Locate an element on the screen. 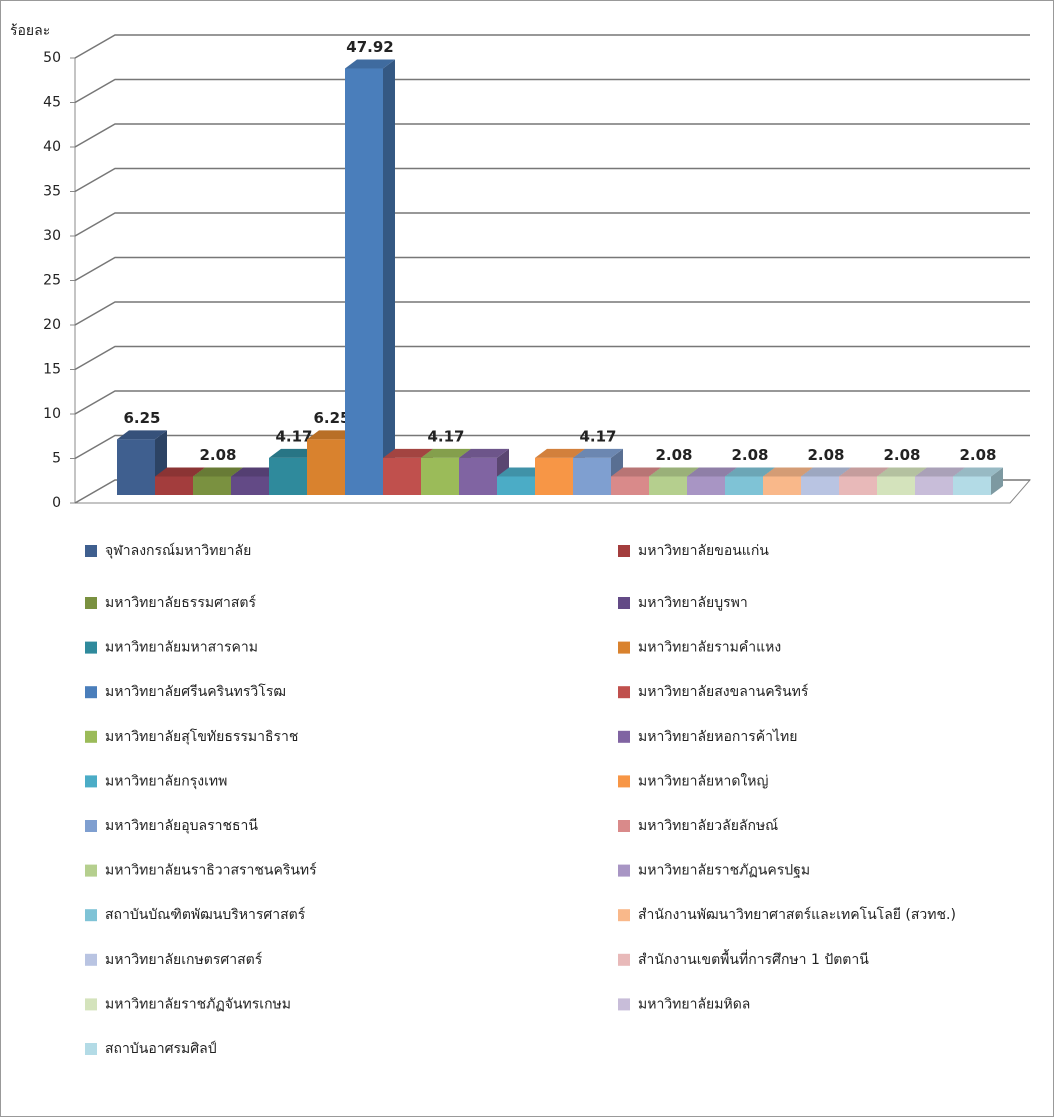 This screenshot has height=1117, width=1054. legend-label: มหาวิทยาลัยราชภัฏนครปฐม is located at coordinates (724, 871).